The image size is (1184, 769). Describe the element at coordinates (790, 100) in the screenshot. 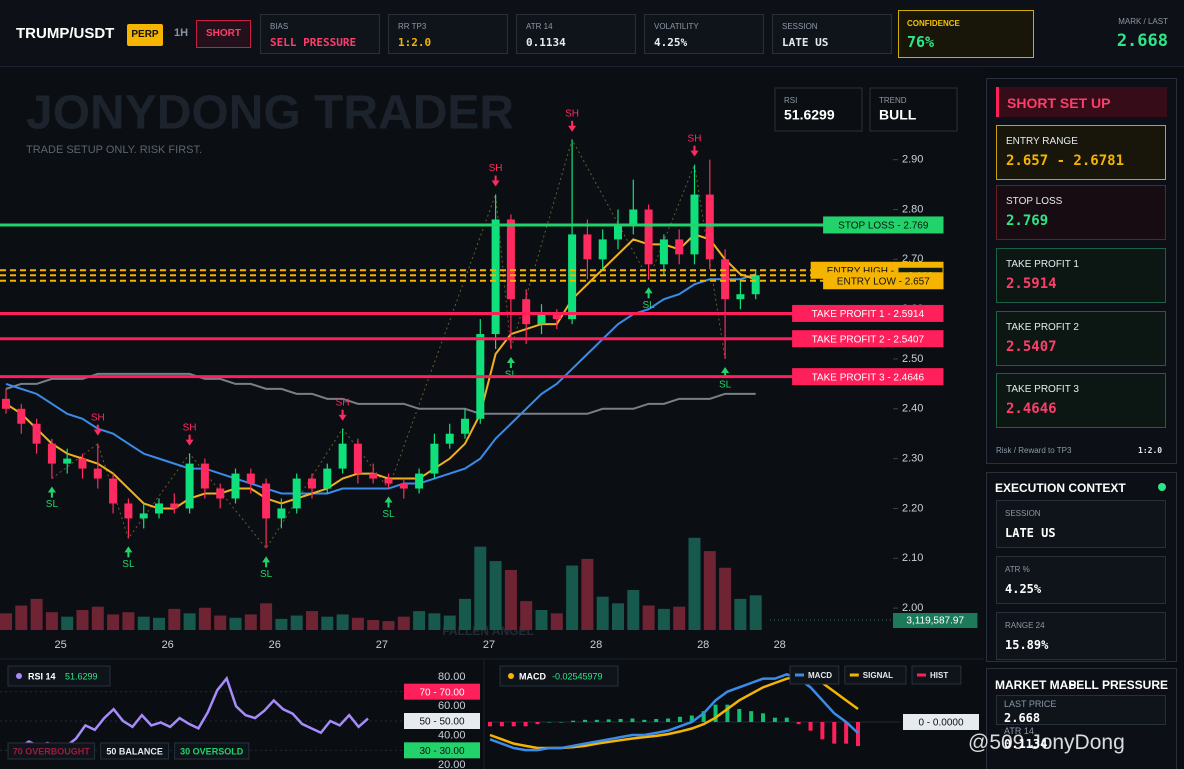

I see `info-label: RSI` at that location.